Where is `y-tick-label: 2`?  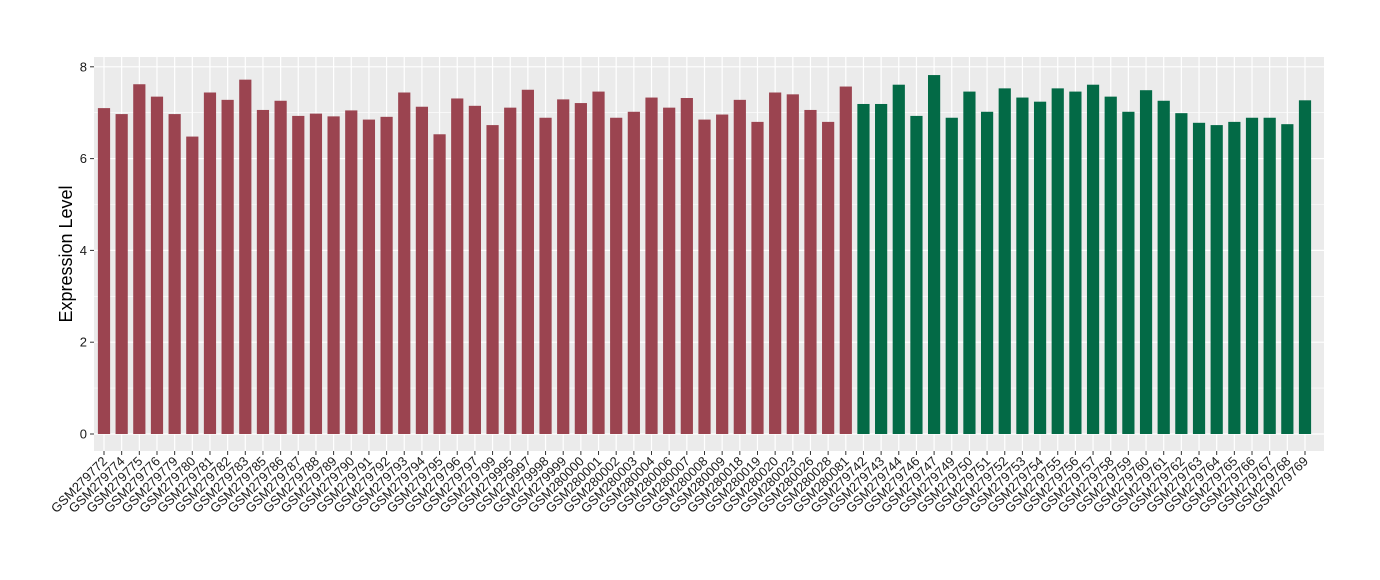
y-tick-label: 2 is located at coordinates (83, 342).